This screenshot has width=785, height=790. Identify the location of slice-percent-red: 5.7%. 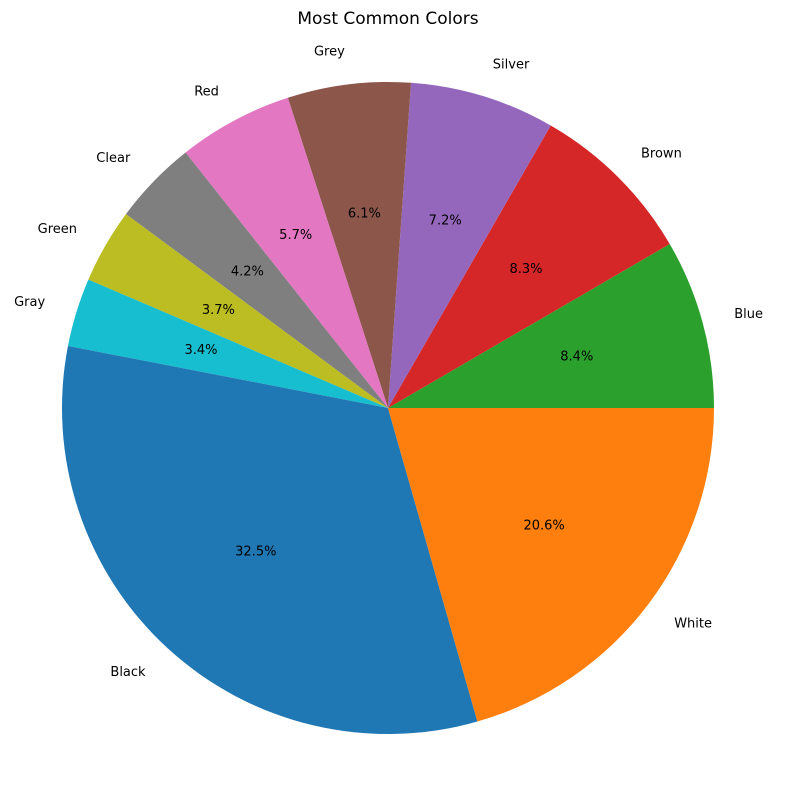
(295, 235).